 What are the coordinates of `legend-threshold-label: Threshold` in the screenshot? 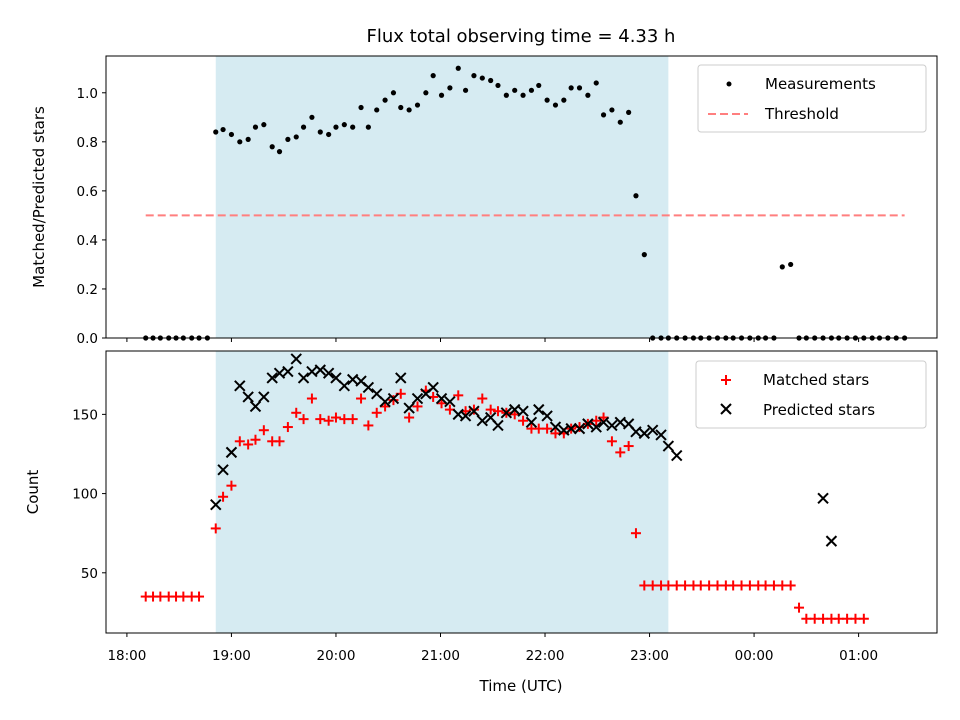 It's located at (801, 114).